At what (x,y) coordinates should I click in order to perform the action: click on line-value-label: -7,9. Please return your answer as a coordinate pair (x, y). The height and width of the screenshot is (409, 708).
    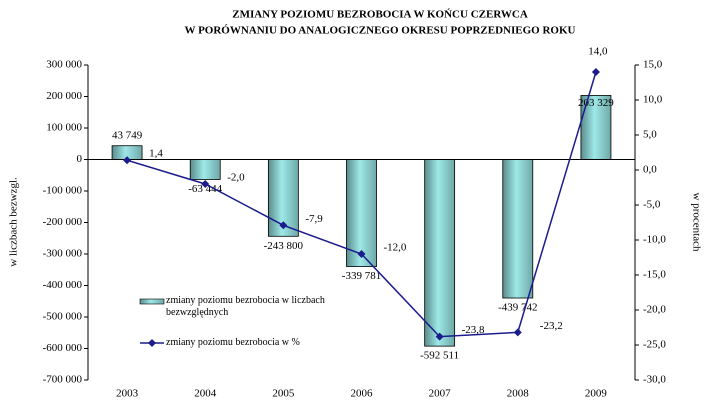
    Looking at the image, I should click on (314, 219).